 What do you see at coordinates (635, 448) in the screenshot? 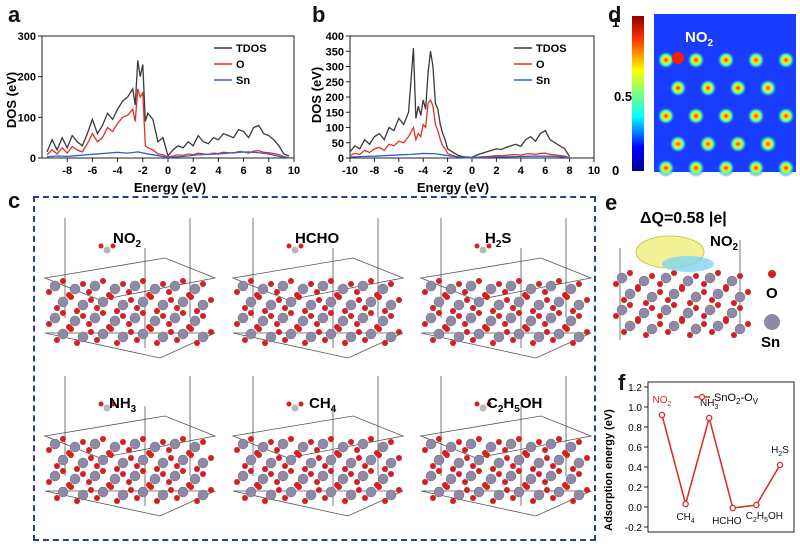
I see `y-tick-label: 0.6` at bounding box center [635, 448].